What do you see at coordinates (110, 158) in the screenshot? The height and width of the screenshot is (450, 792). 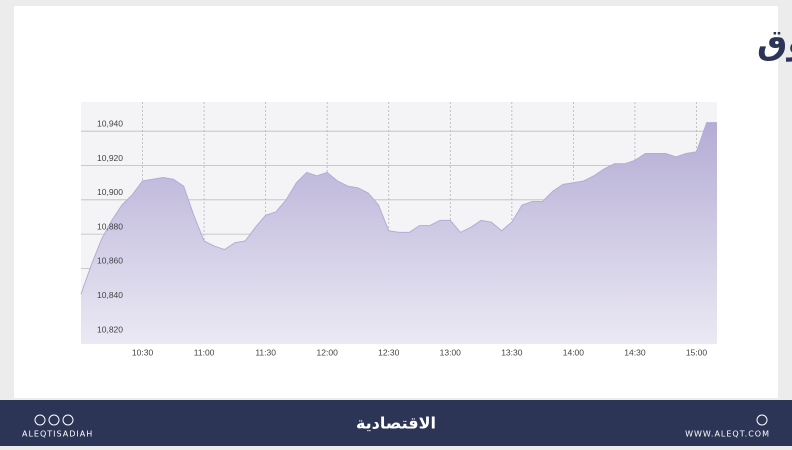 I see `y-tick-label: 10,920` at bounding box center [110, 158].